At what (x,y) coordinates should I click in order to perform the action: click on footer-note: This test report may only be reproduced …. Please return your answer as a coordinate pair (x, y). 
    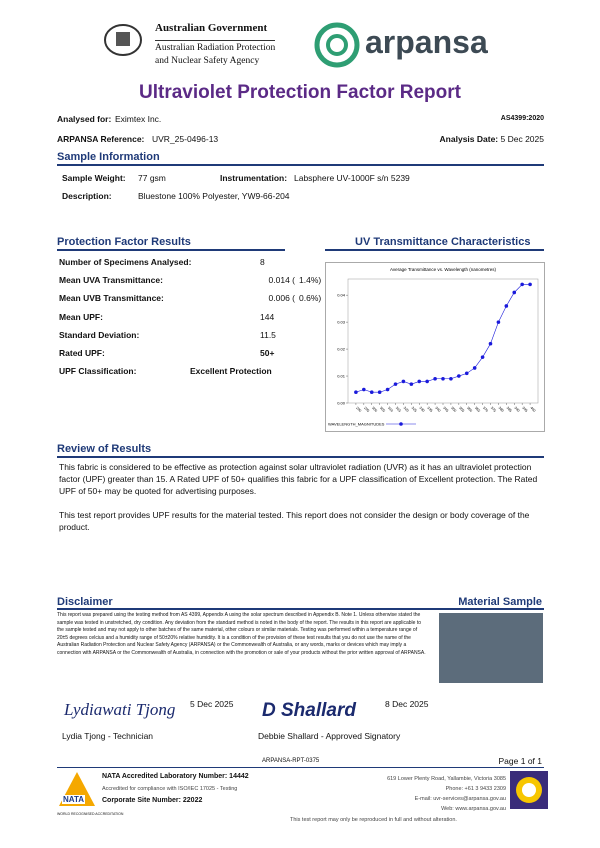
    Looking at the image, I should click on (373, 820).